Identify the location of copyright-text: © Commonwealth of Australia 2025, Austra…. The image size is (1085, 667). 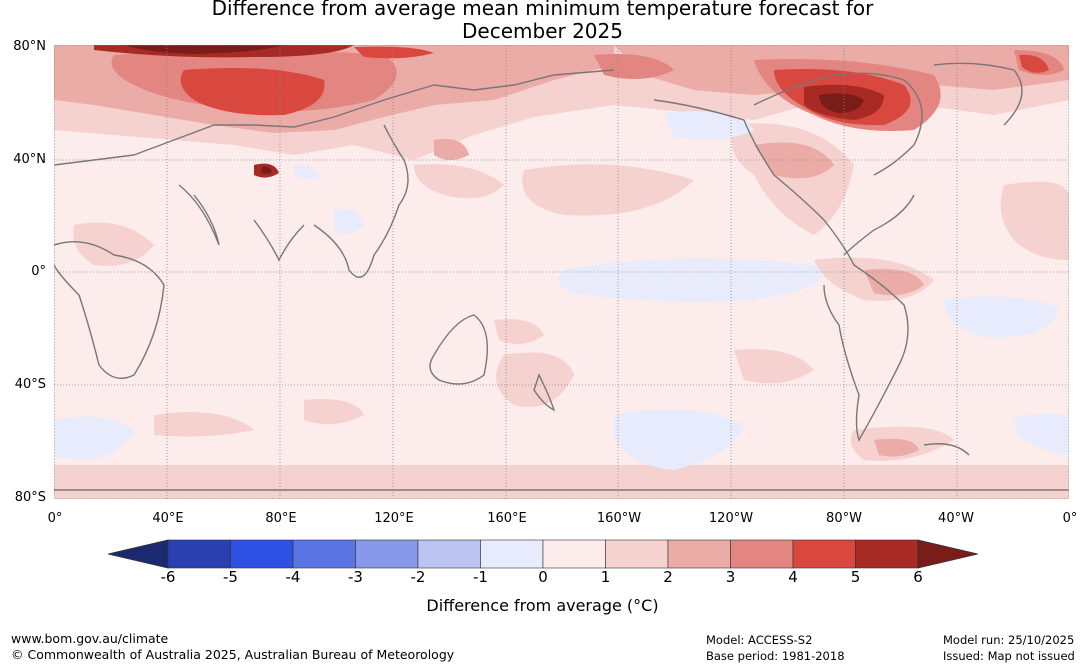
(233, 654).